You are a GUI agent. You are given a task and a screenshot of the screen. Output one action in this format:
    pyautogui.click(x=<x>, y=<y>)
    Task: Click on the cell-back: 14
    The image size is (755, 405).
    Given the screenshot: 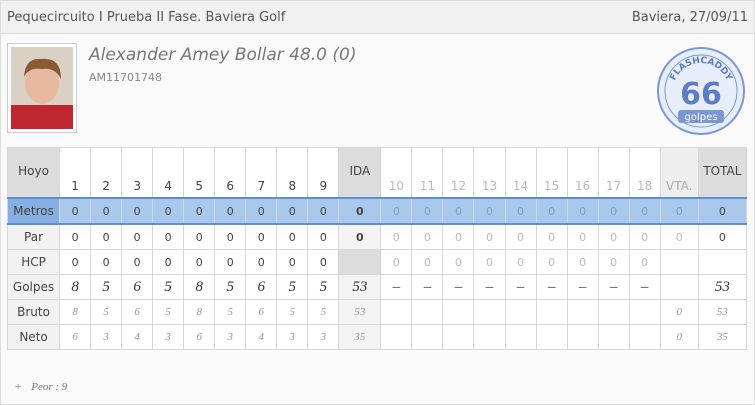 What is the action you would take?
    pyautogui.click(x=520, y=173)
    